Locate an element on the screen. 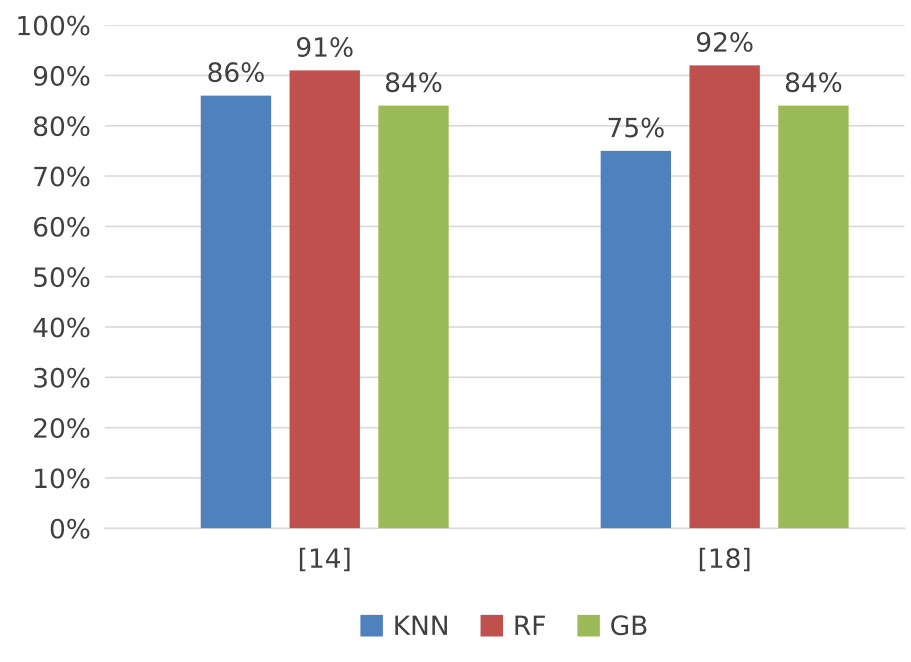 Image resolution: width=911 pixels, height=662 pixels. data-label: 91% is located at coordinates (325, 47).